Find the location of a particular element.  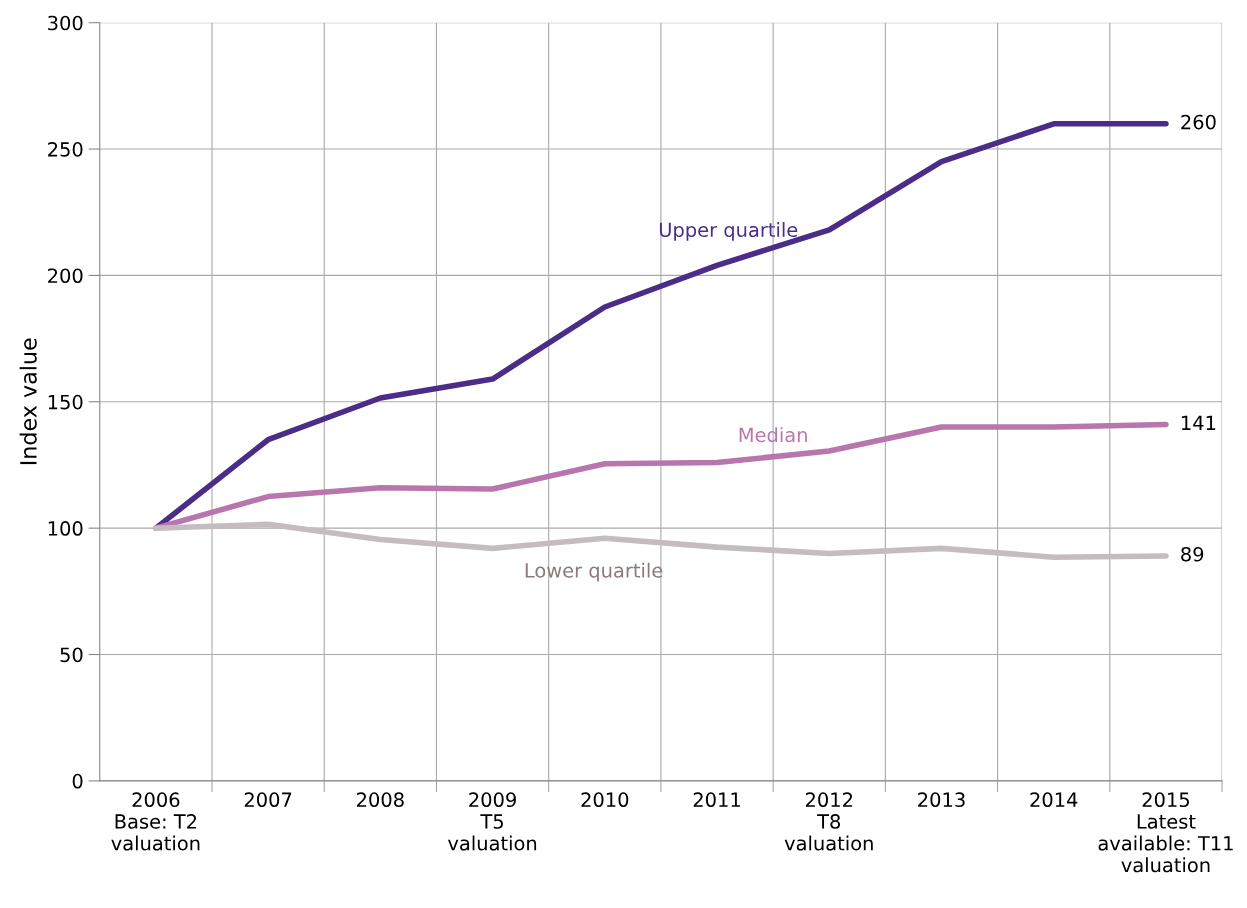

y-axis-title: Index value is located at coordinates (28, 401).